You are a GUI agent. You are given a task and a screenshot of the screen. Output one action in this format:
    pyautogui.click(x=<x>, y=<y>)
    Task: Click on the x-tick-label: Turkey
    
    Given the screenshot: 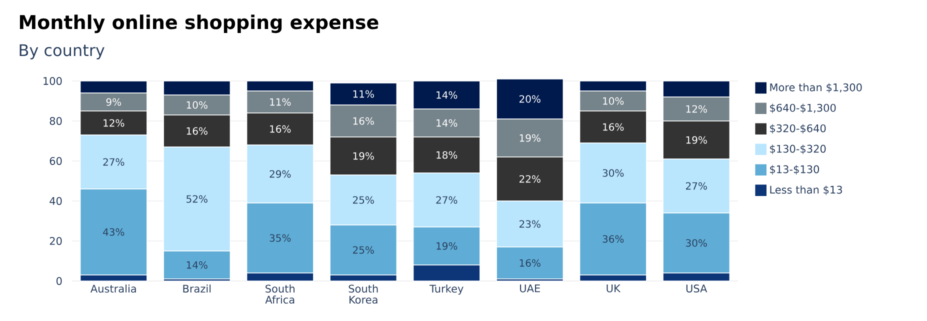 What is the action you would take?
    pyautogui.click(x=447, y=289)
    